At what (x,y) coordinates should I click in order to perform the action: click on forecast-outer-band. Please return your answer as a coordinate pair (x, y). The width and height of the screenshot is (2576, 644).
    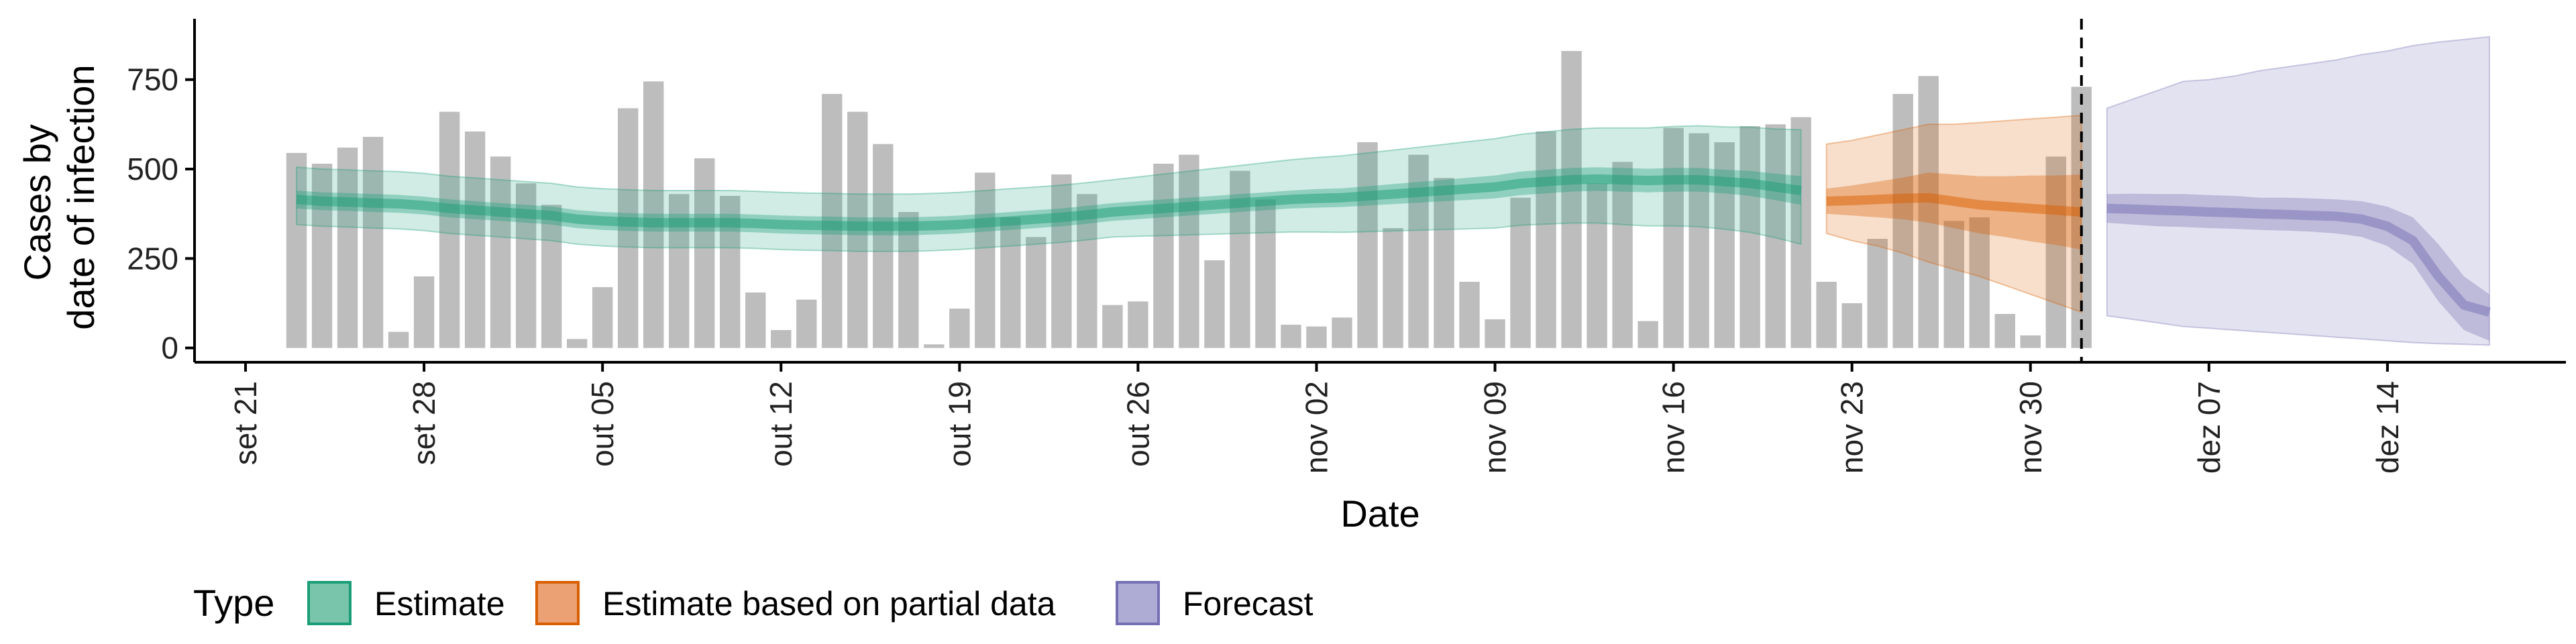
    Looking at the image, I should click on (2298, 191).